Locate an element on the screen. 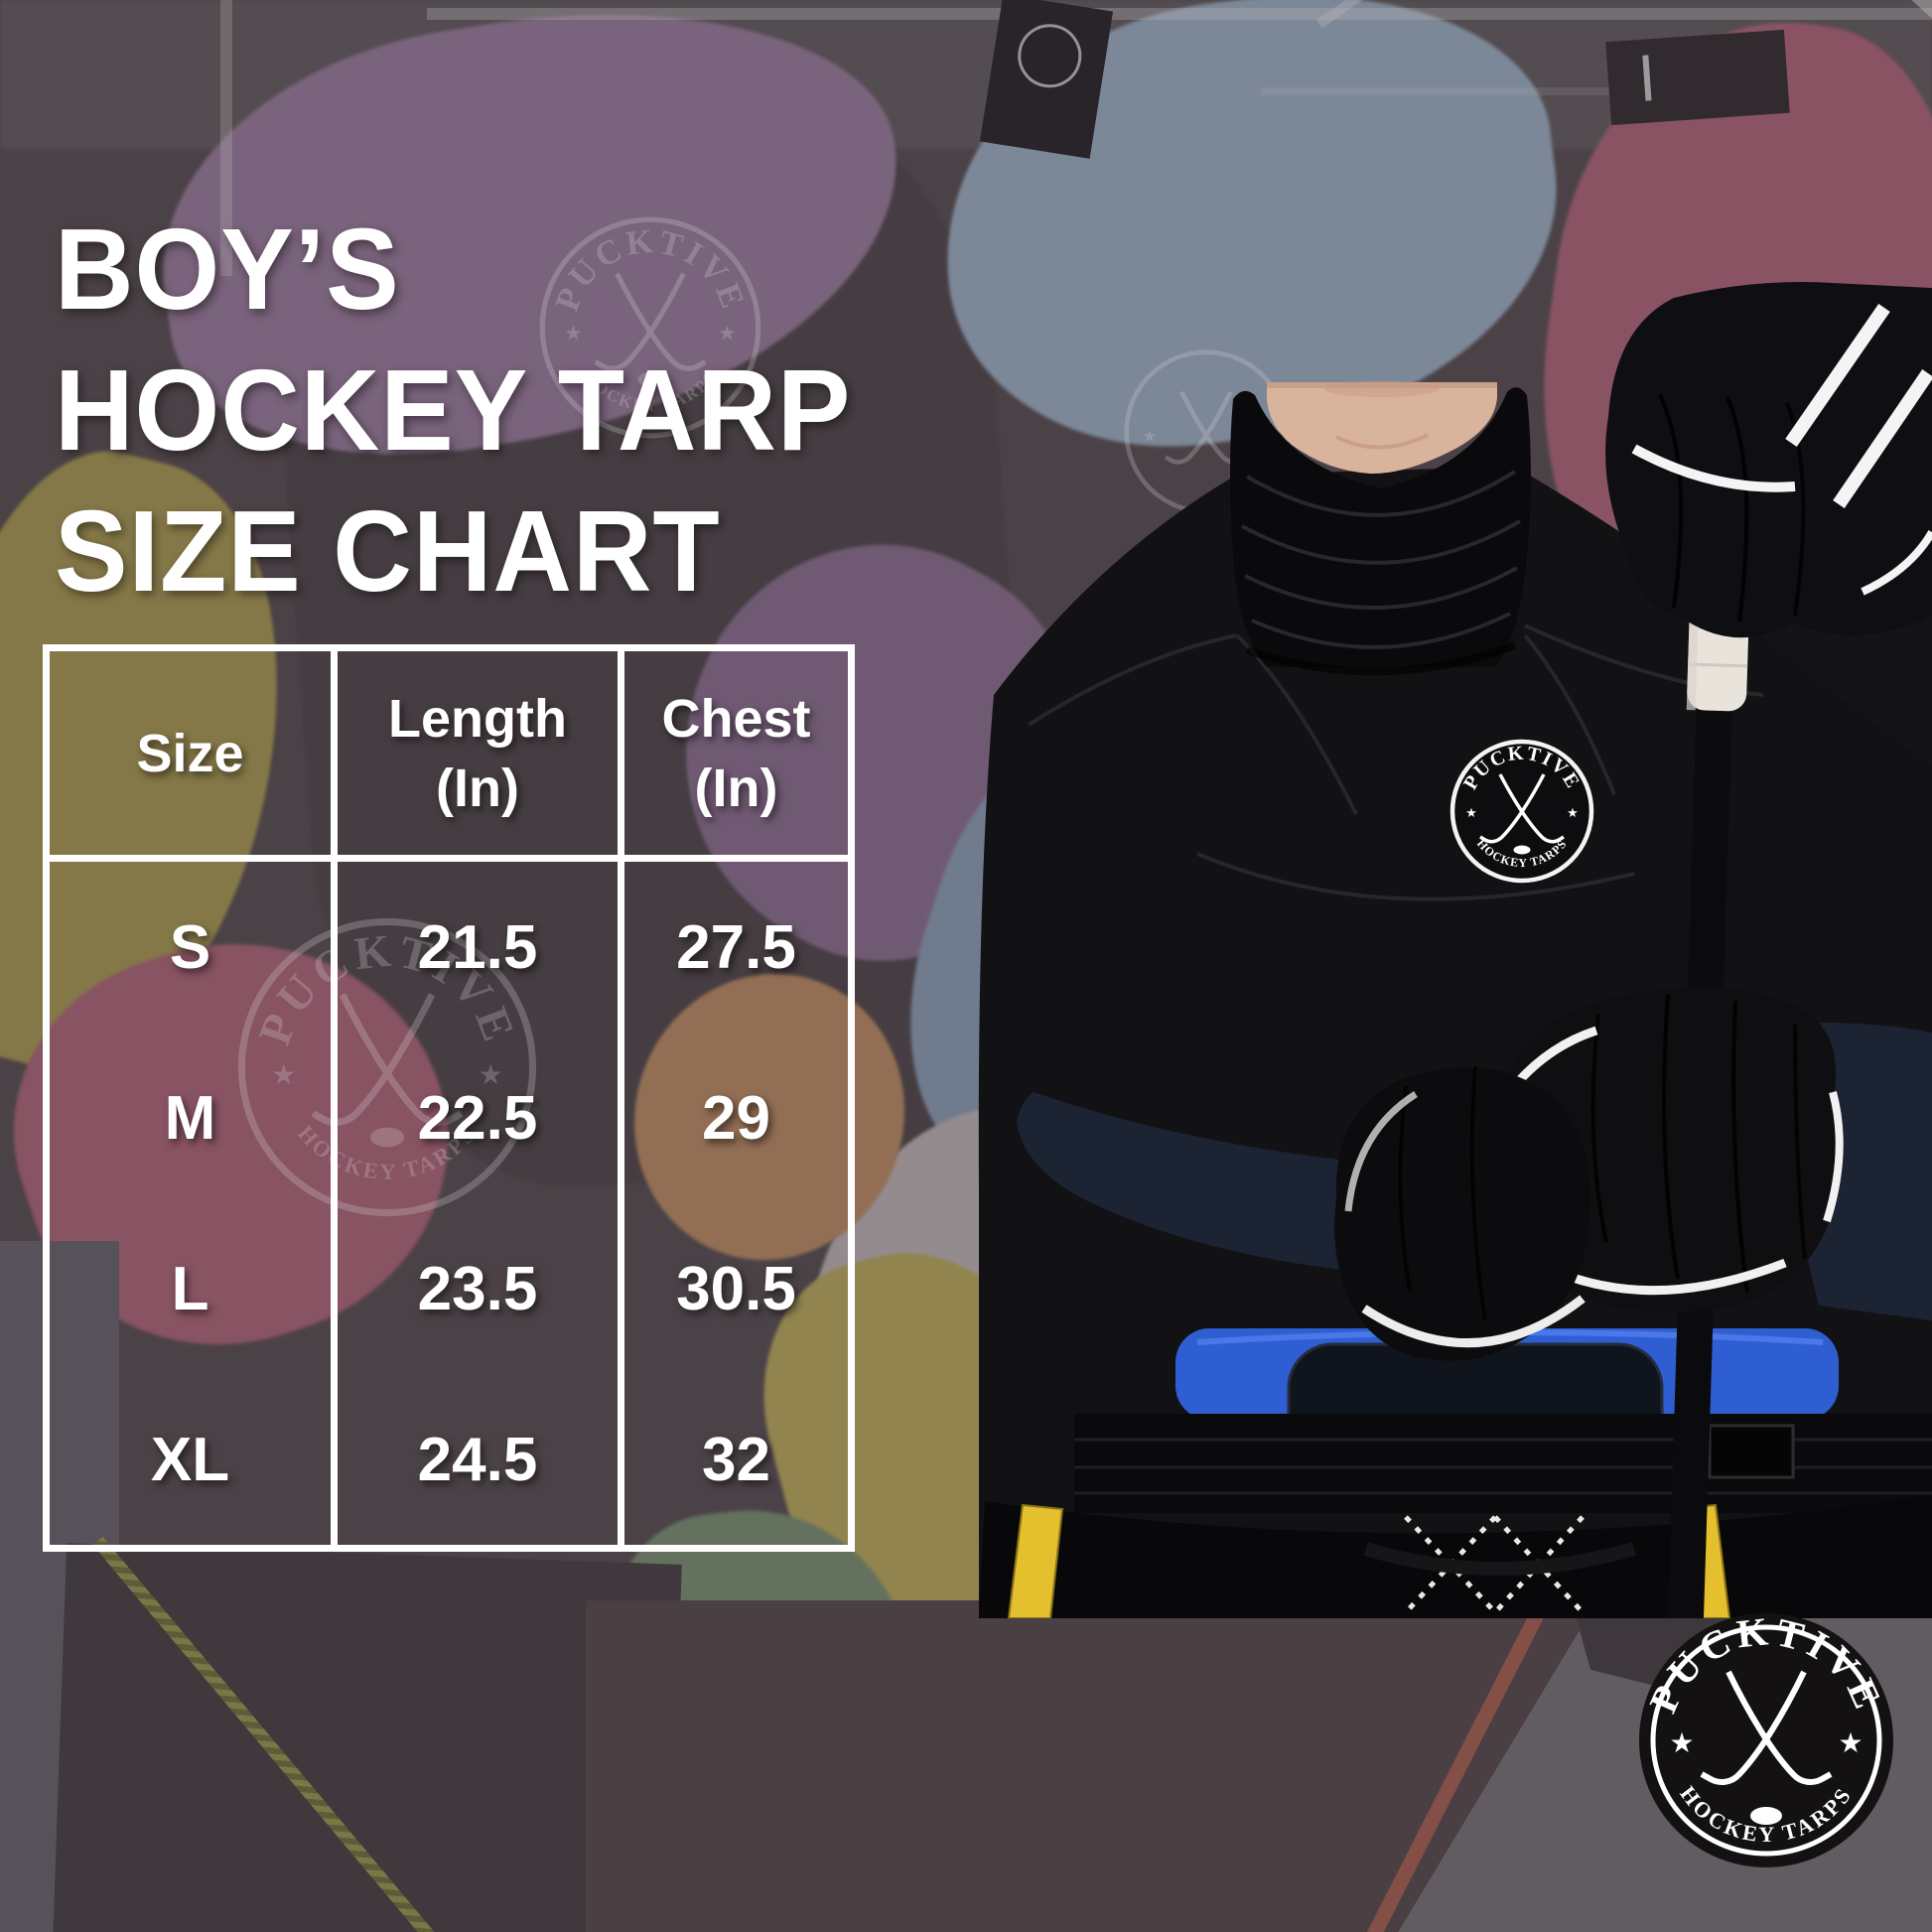  bg-shelf-post is located at coordinates (226, 138).